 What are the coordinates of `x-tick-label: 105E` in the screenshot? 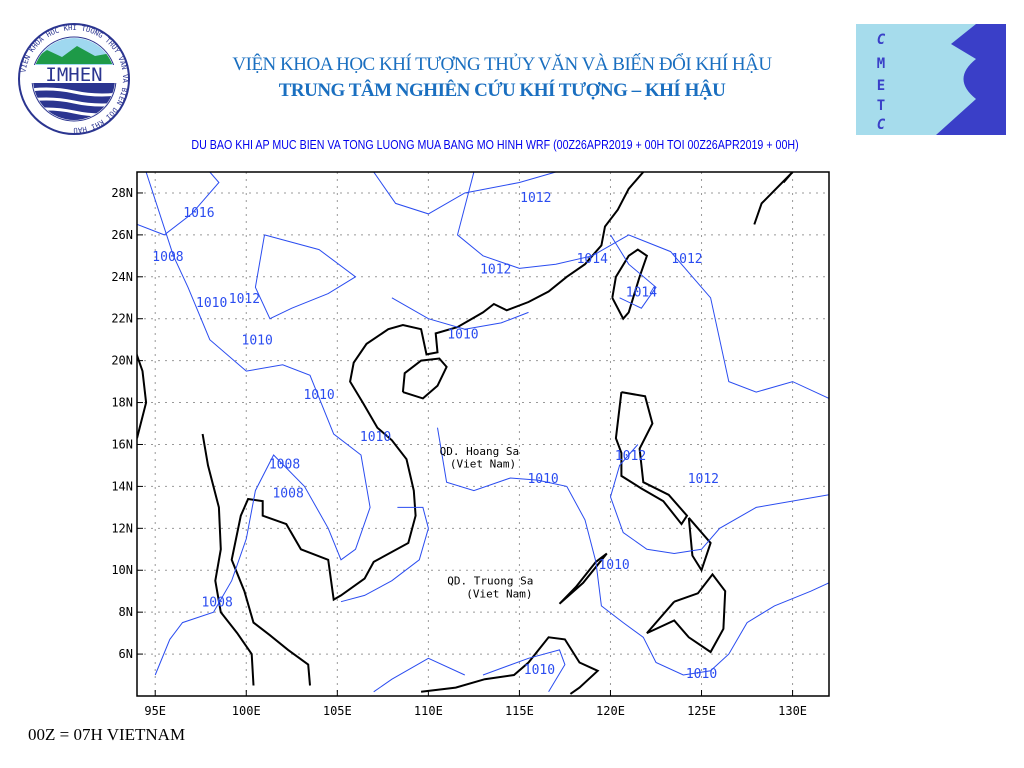 It's located at (337, 711).